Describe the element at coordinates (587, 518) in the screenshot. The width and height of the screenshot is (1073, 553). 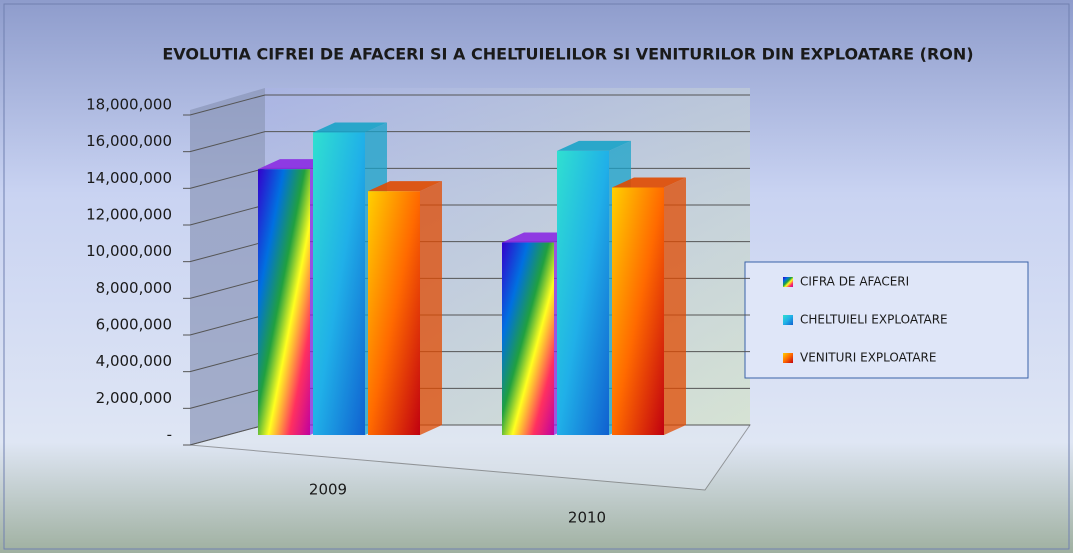
I see `x-tick-label: 2010` at that location.